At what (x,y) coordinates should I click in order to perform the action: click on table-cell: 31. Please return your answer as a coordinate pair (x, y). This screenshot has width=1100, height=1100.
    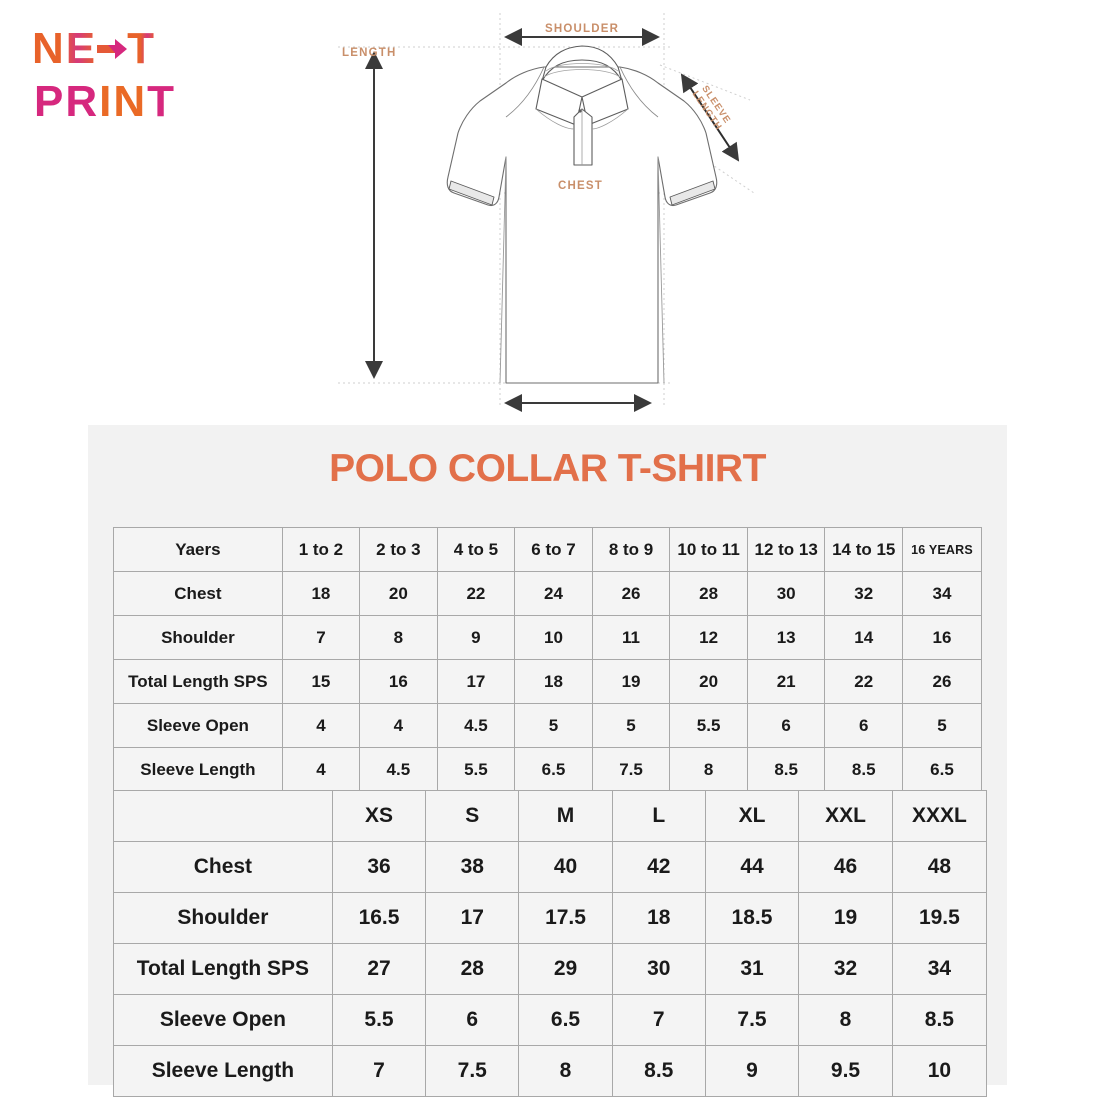
    Looking at the image, I should click on (752, 969).